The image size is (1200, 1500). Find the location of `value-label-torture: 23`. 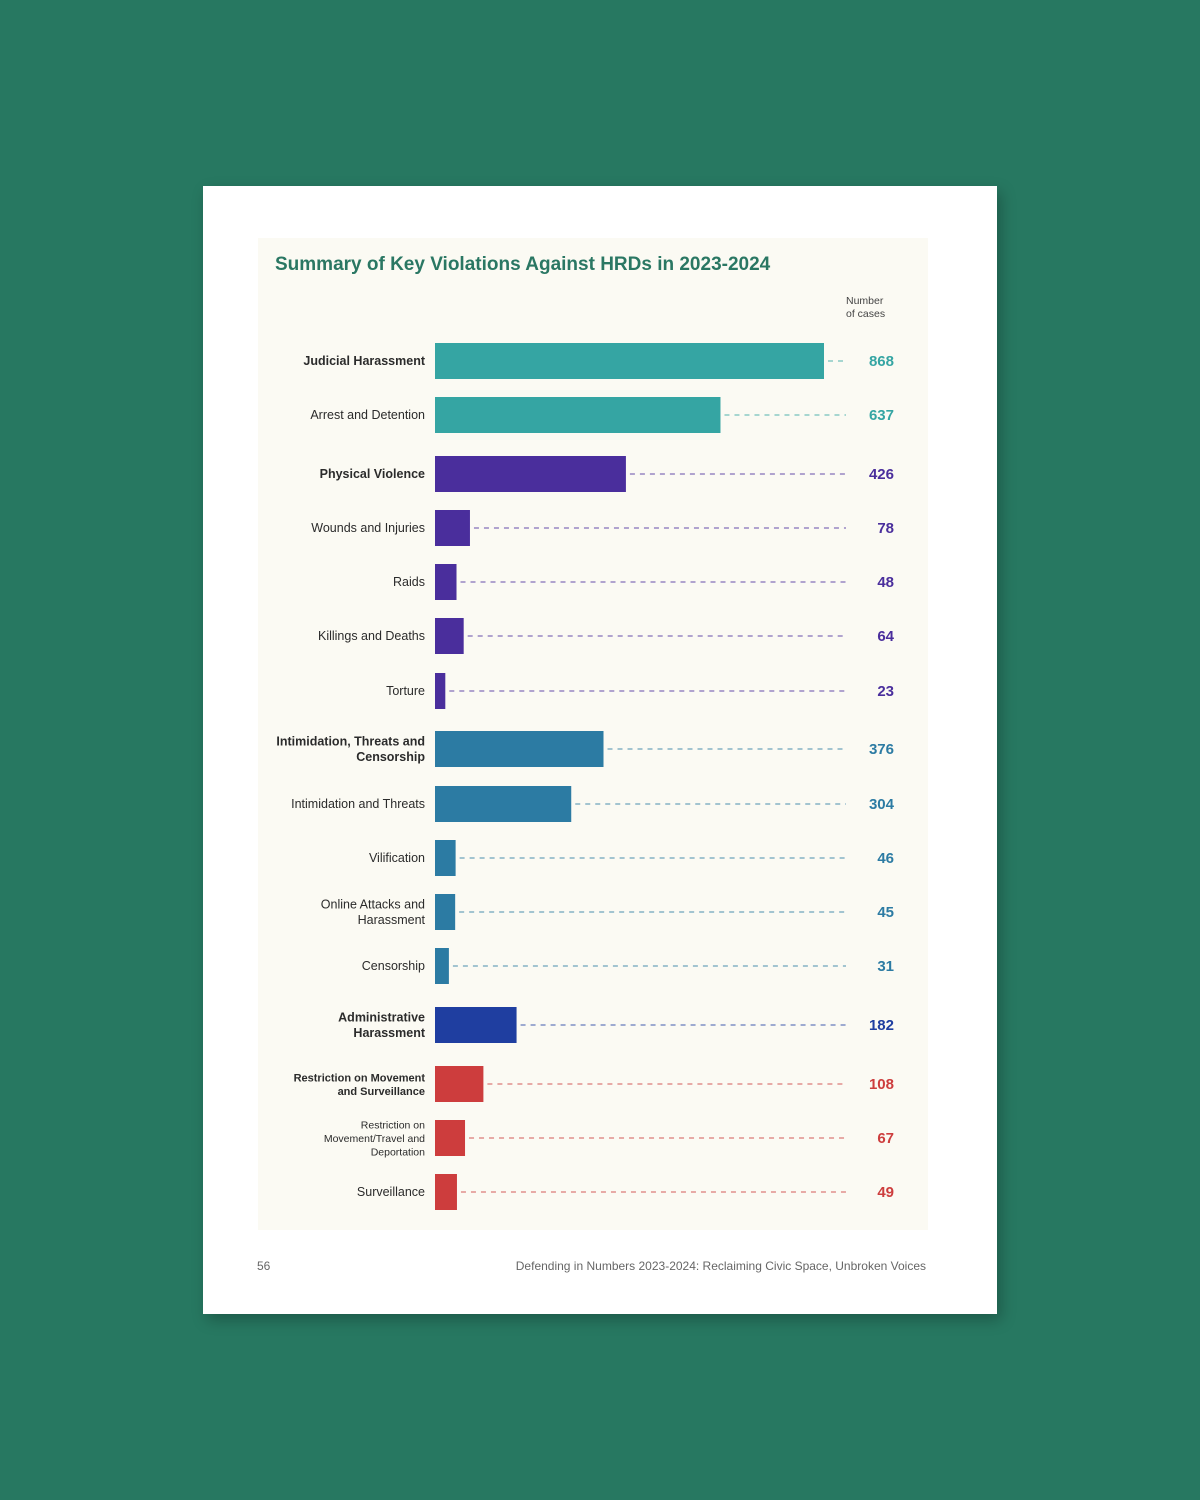

value-label-torture: 23 is located at coordinates (885, 691).